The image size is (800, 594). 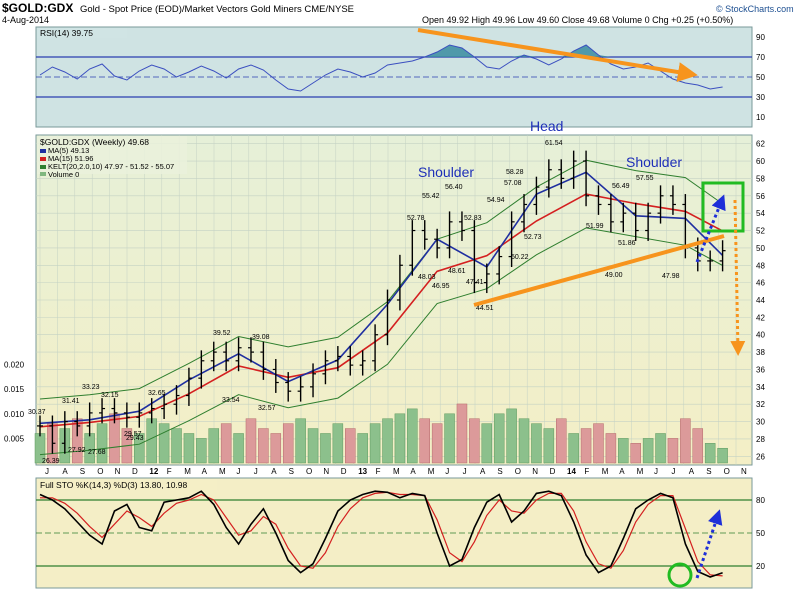 What do you see at coordinates (111, 166) in the screenshot?
I see `legend-kelt: KELT(20,2.0,10) 47.97 - 51.52 - 55.07` at bounding box center [111, 166].